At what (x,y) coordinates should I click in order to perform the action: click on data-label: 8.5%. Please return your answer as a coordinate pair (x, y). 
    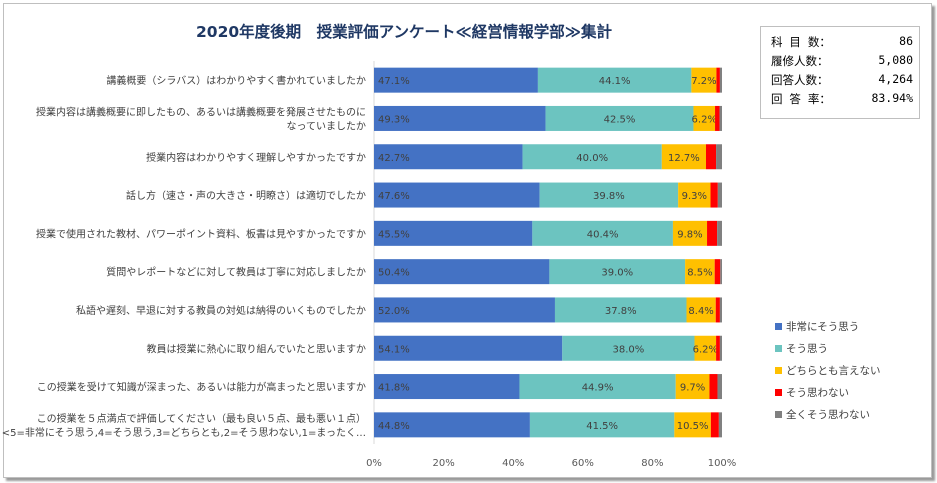
    Looking at the image, I should click on (699, 273).